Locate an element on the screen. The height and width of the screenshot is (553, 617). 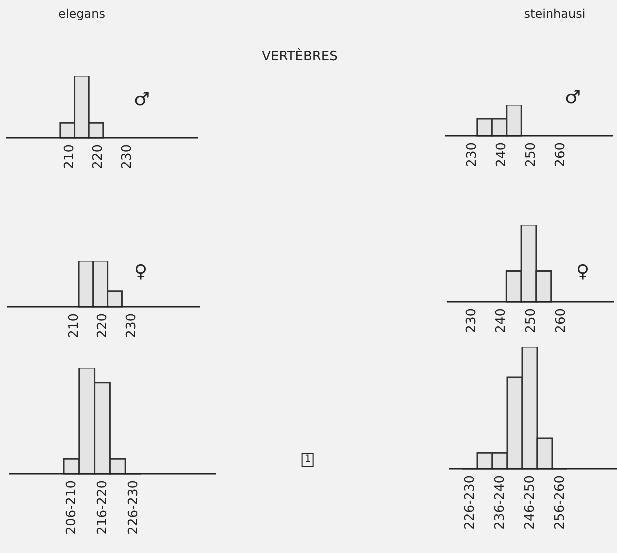
text: VERTÈBRES is located at coordinates (300, 57).